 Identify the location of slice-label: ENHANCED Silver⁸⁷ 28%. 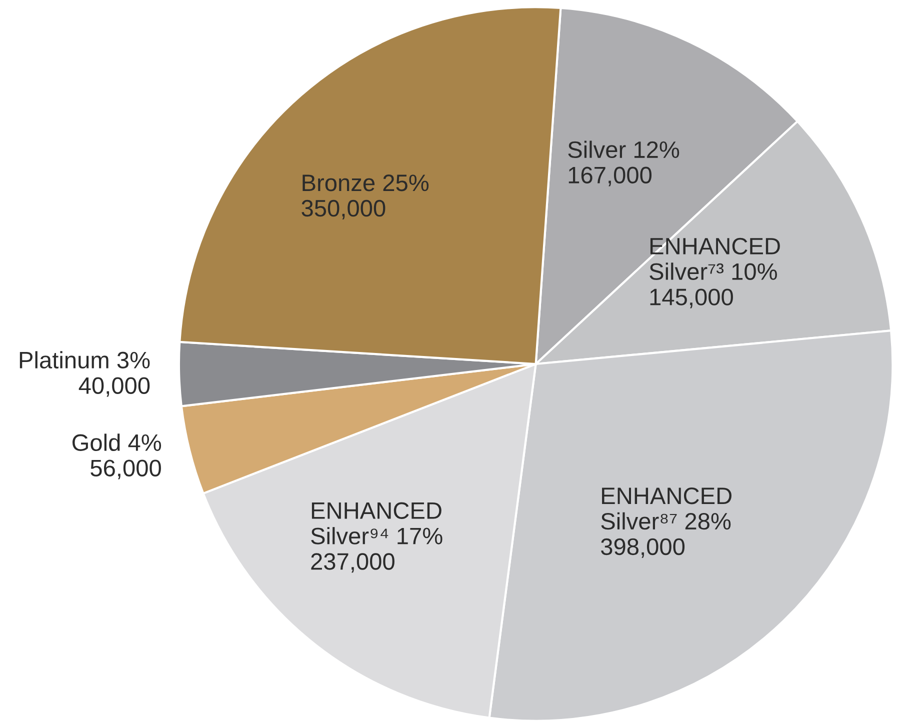
(666, 509).